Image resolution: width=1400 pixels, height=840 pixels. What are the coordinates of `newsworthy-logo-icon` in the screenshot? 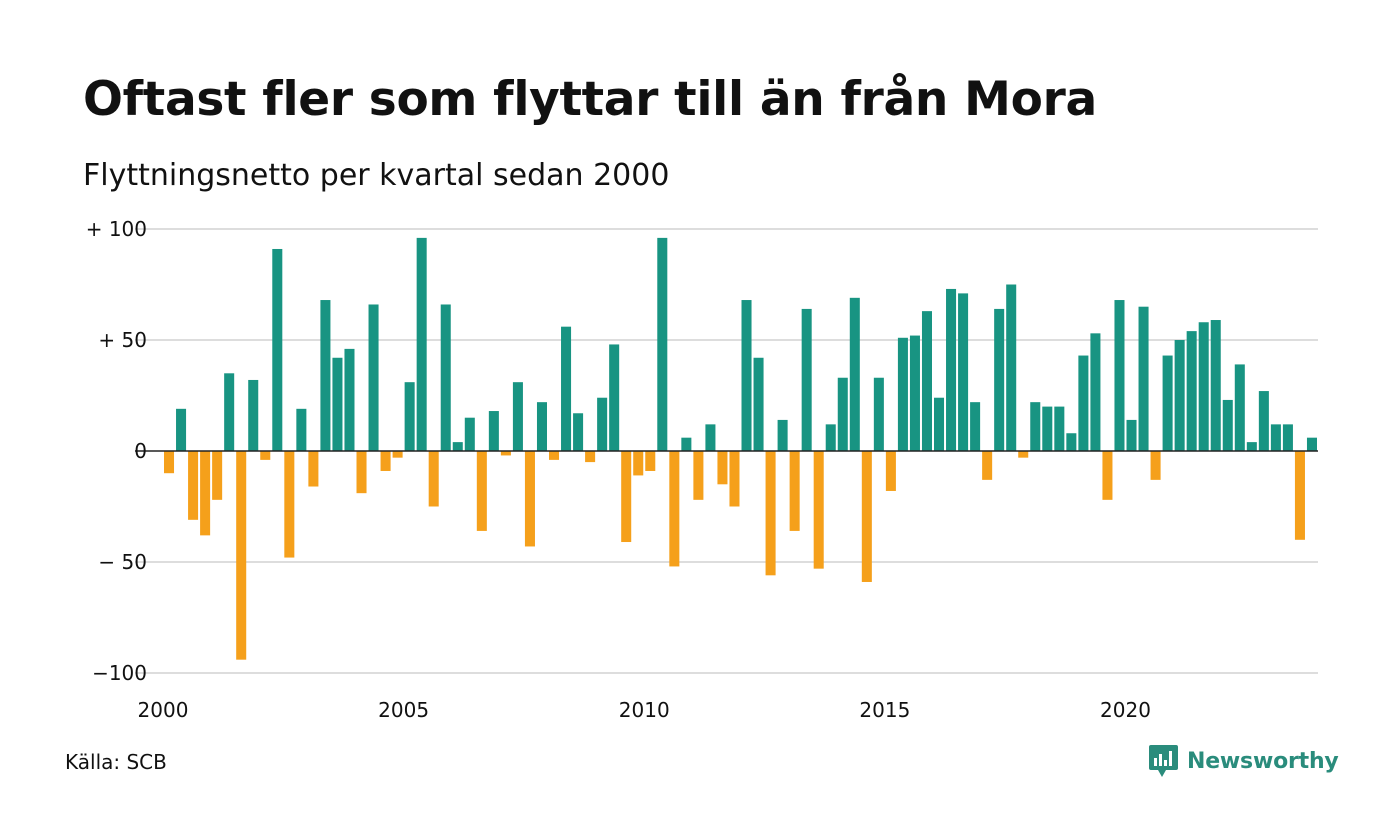 It's located at (1163, 761).